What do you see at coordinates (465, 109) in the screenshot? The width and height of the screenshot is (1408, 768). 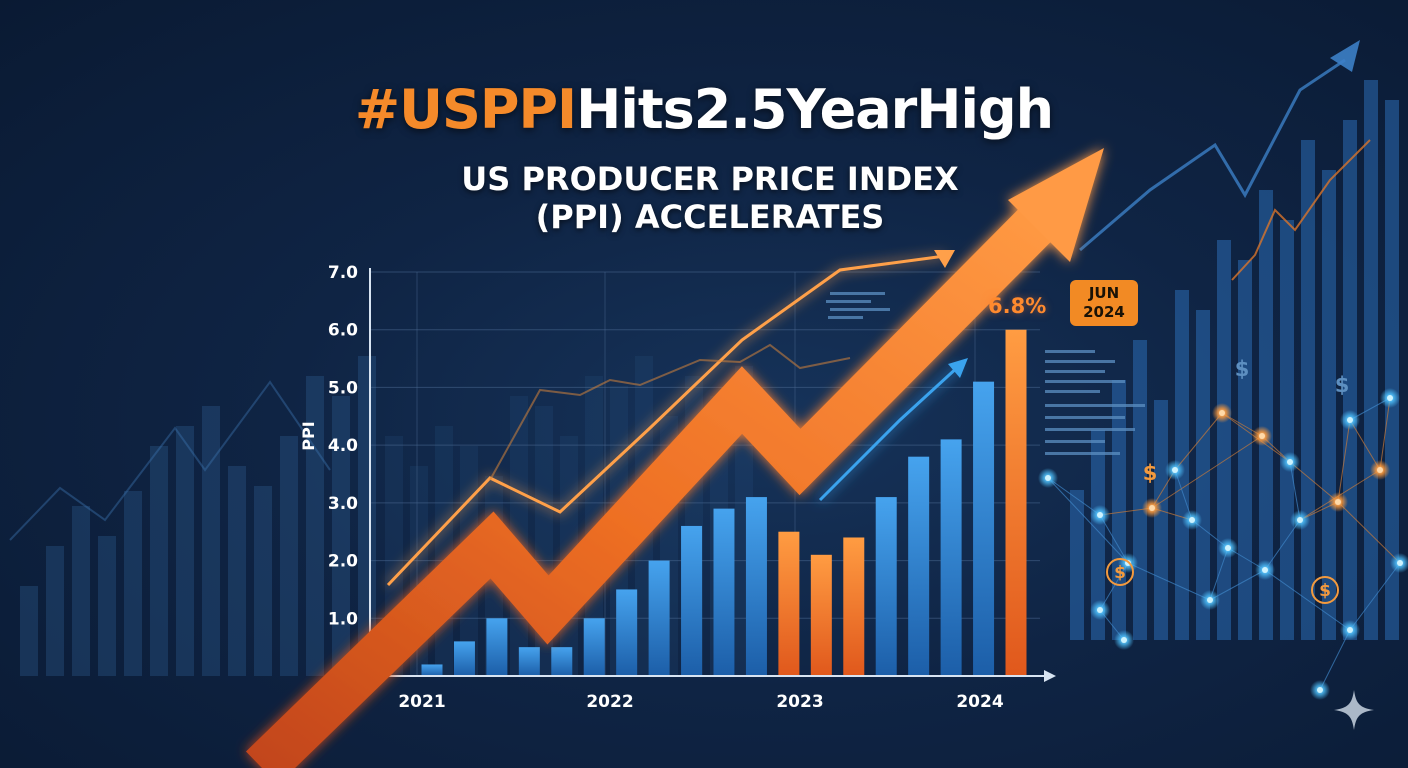 I see `headline-hashtag: #USPPI` at bounding box center [465, 109].